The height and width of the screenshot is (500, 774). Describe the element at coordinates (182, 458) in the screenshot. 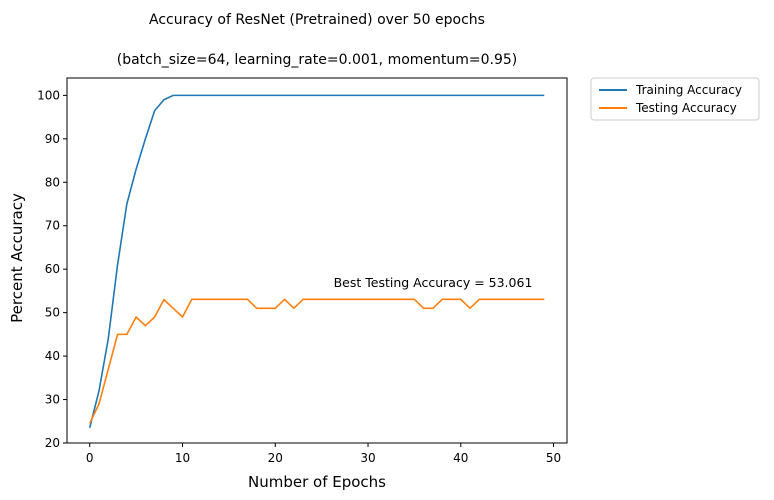

I see `x-tick-label: 10` at that location.